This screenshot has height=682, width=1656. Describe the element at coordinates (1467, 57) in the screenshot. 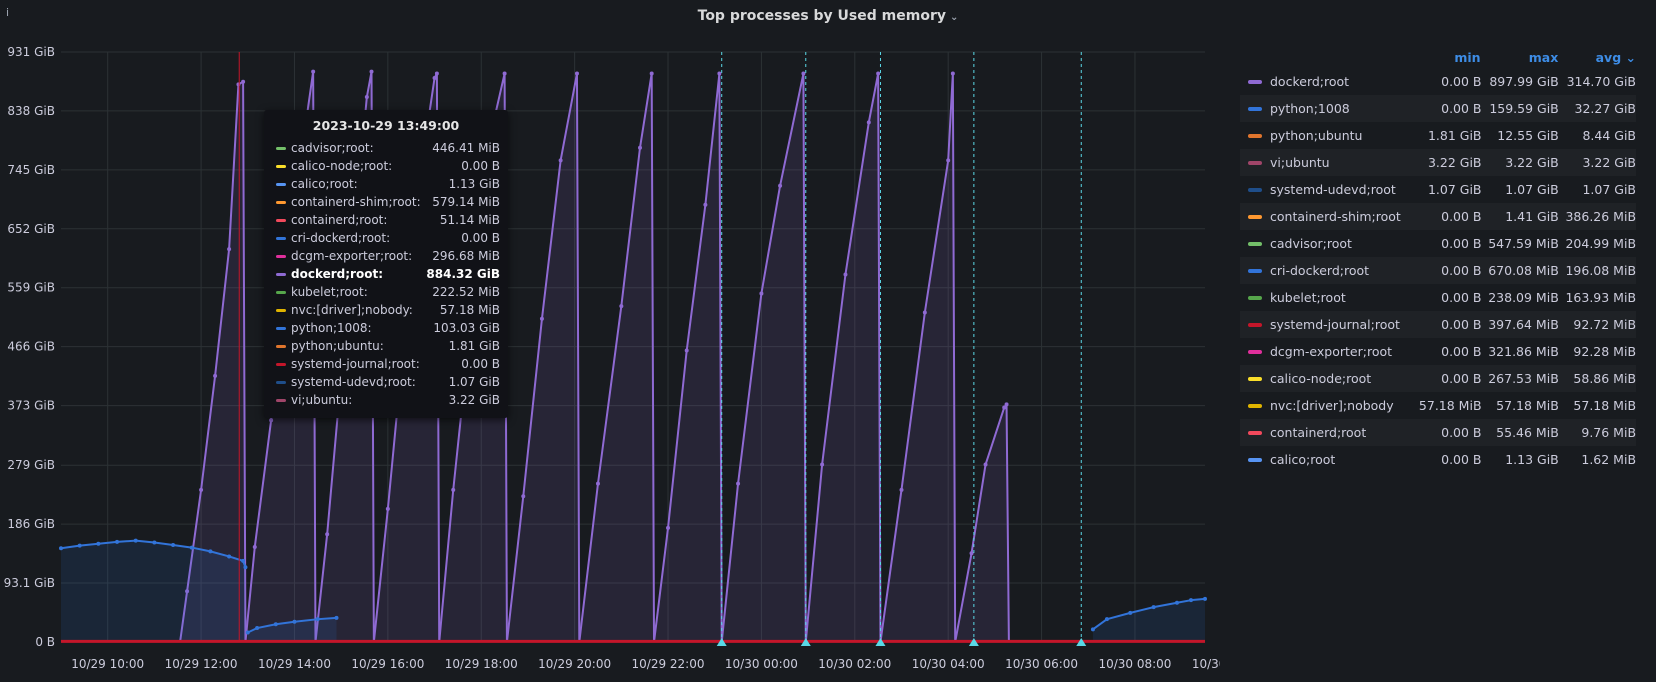

I see `legend-header-min: min` at that location.